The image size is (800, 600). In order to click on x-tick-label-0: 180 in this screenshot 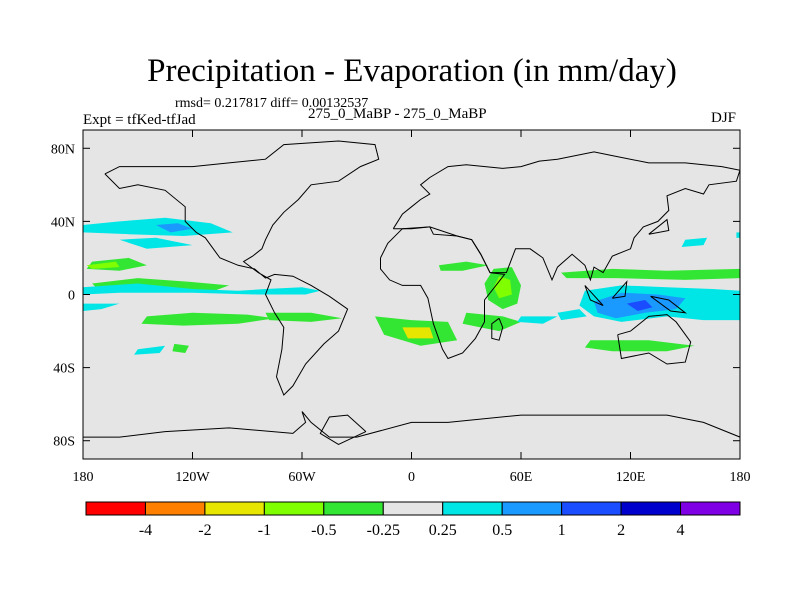, I will do `click(83, 477)`.